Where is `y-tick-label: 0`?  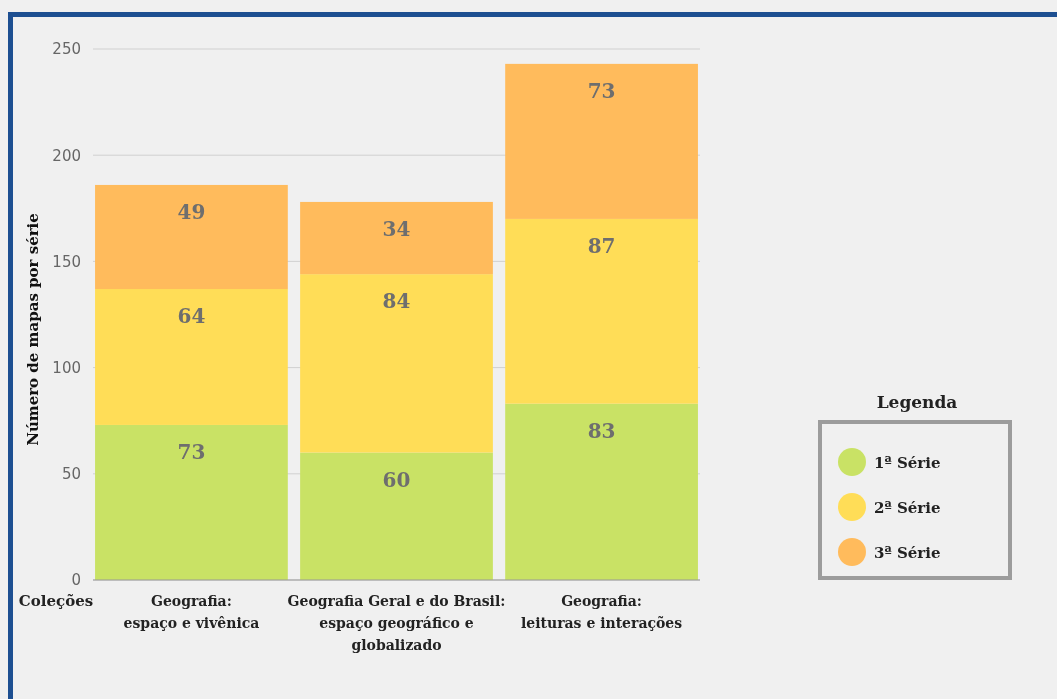
y-tick-label: 0 is located at coordinates (76, 580).